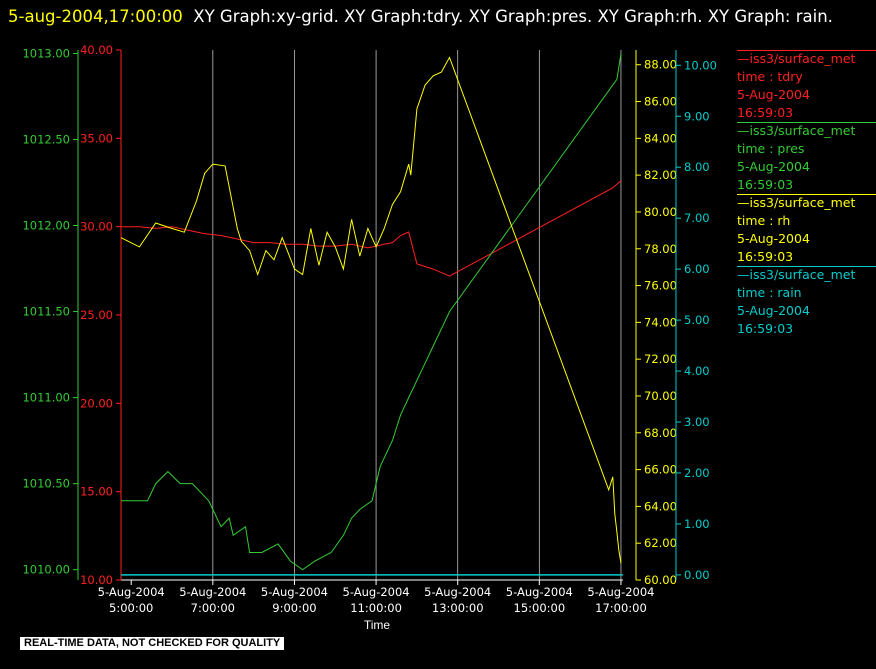 The image size is (876, 669). I want to click on x-tick-label-time: 13:00:00, so click(458, 608).